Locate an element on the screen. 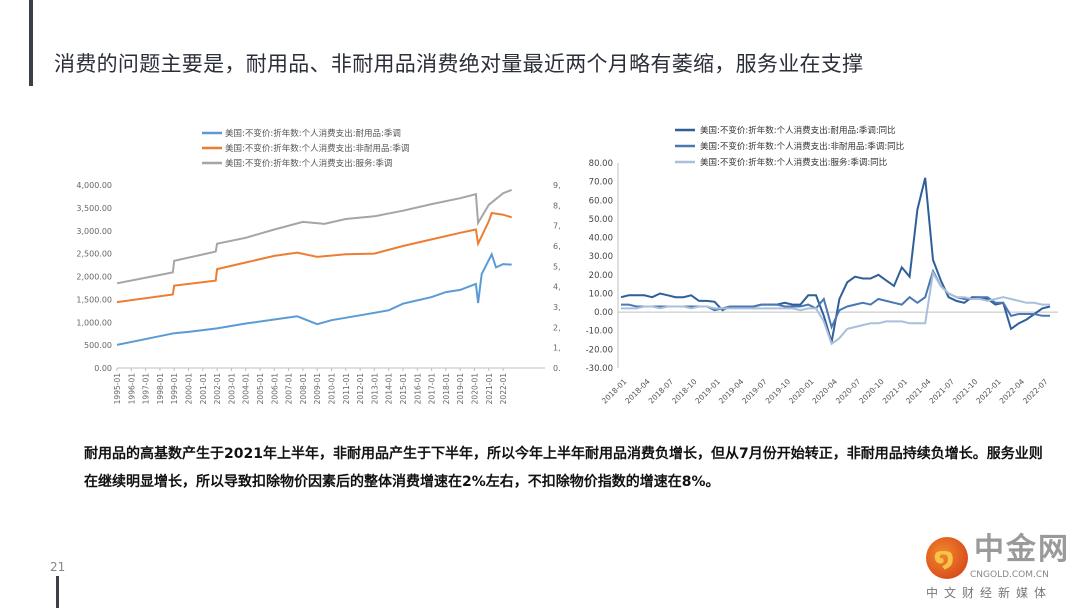 The width and height of the screenshot is (1080, 608). logo-brand: 中金网 is located at coordinates (1022, 549).